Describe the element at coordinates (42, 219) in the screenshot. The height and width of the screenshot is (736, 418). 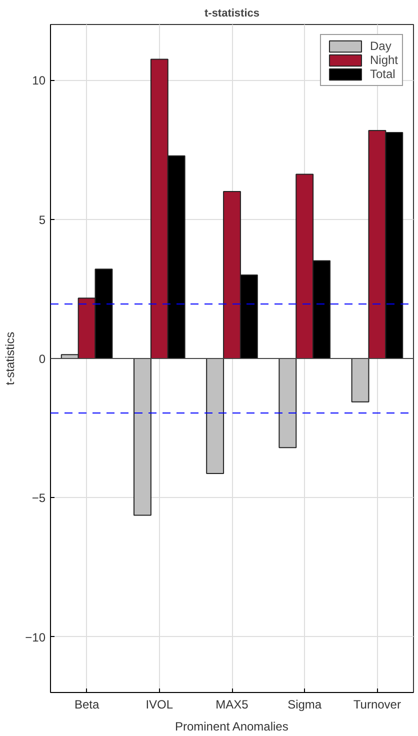
I see `y-tick-label: 5` at that location.